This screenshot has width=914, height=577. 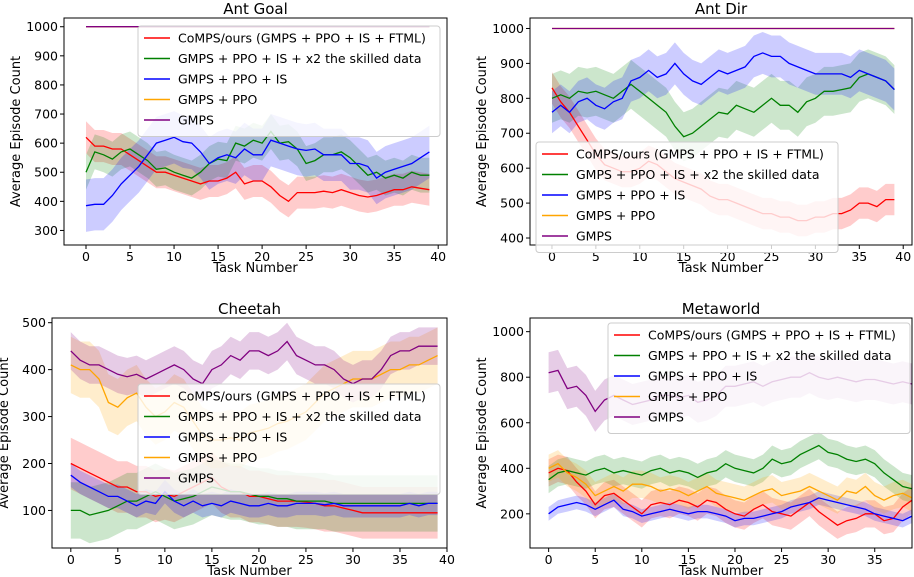 What do you see at coordinates (255, 9) in the screenshot?
I see `chart-title: Ant Goal` at bounding box center [255, 9].